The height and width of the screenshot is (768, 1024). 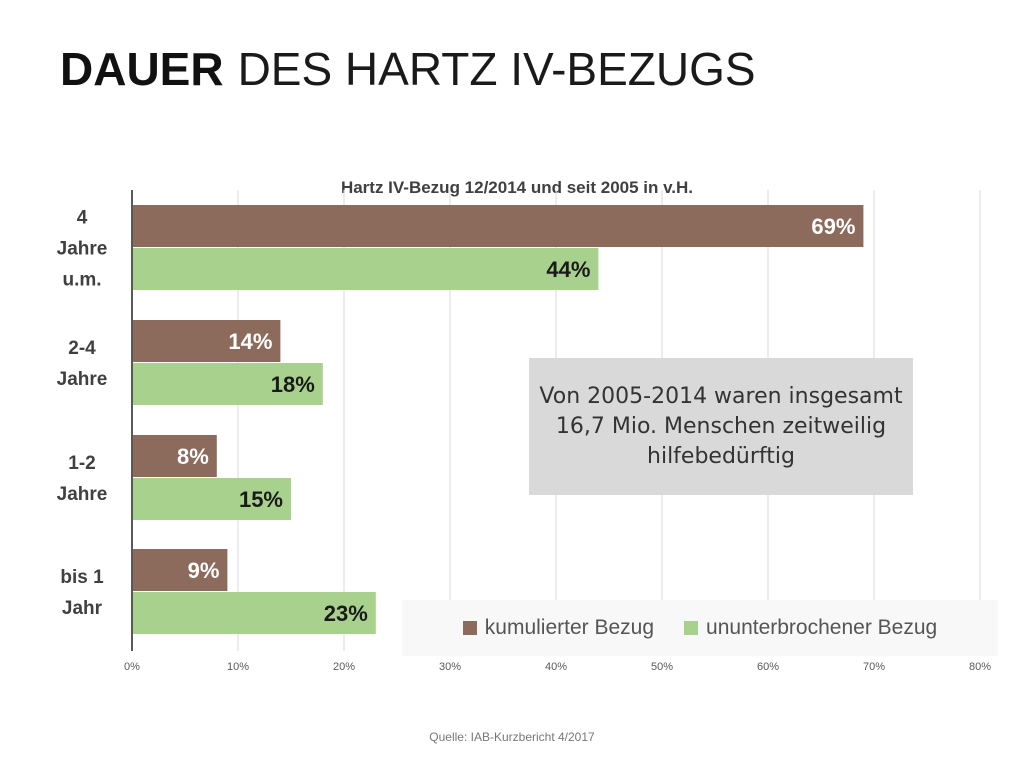 I want to click on x-tick-label: 0%, so click(x=132, y=667).